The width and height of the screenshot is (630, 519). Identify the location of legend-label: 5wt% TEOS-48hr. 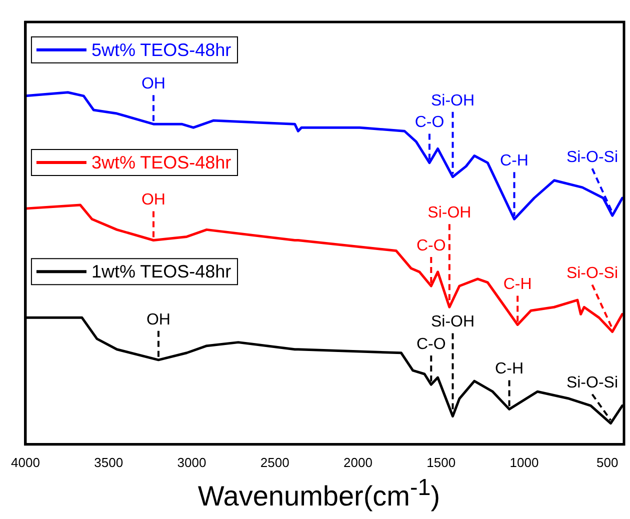
(161, 50).